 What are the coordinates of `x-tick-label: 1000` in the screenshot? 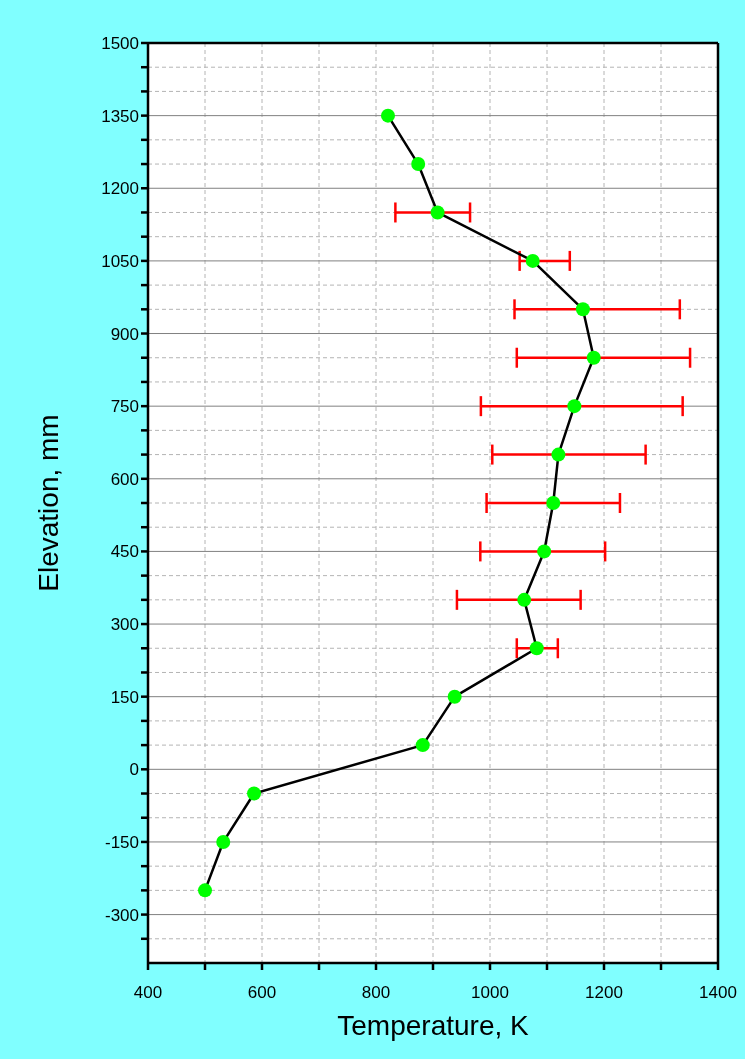 It's located at (490, 993).